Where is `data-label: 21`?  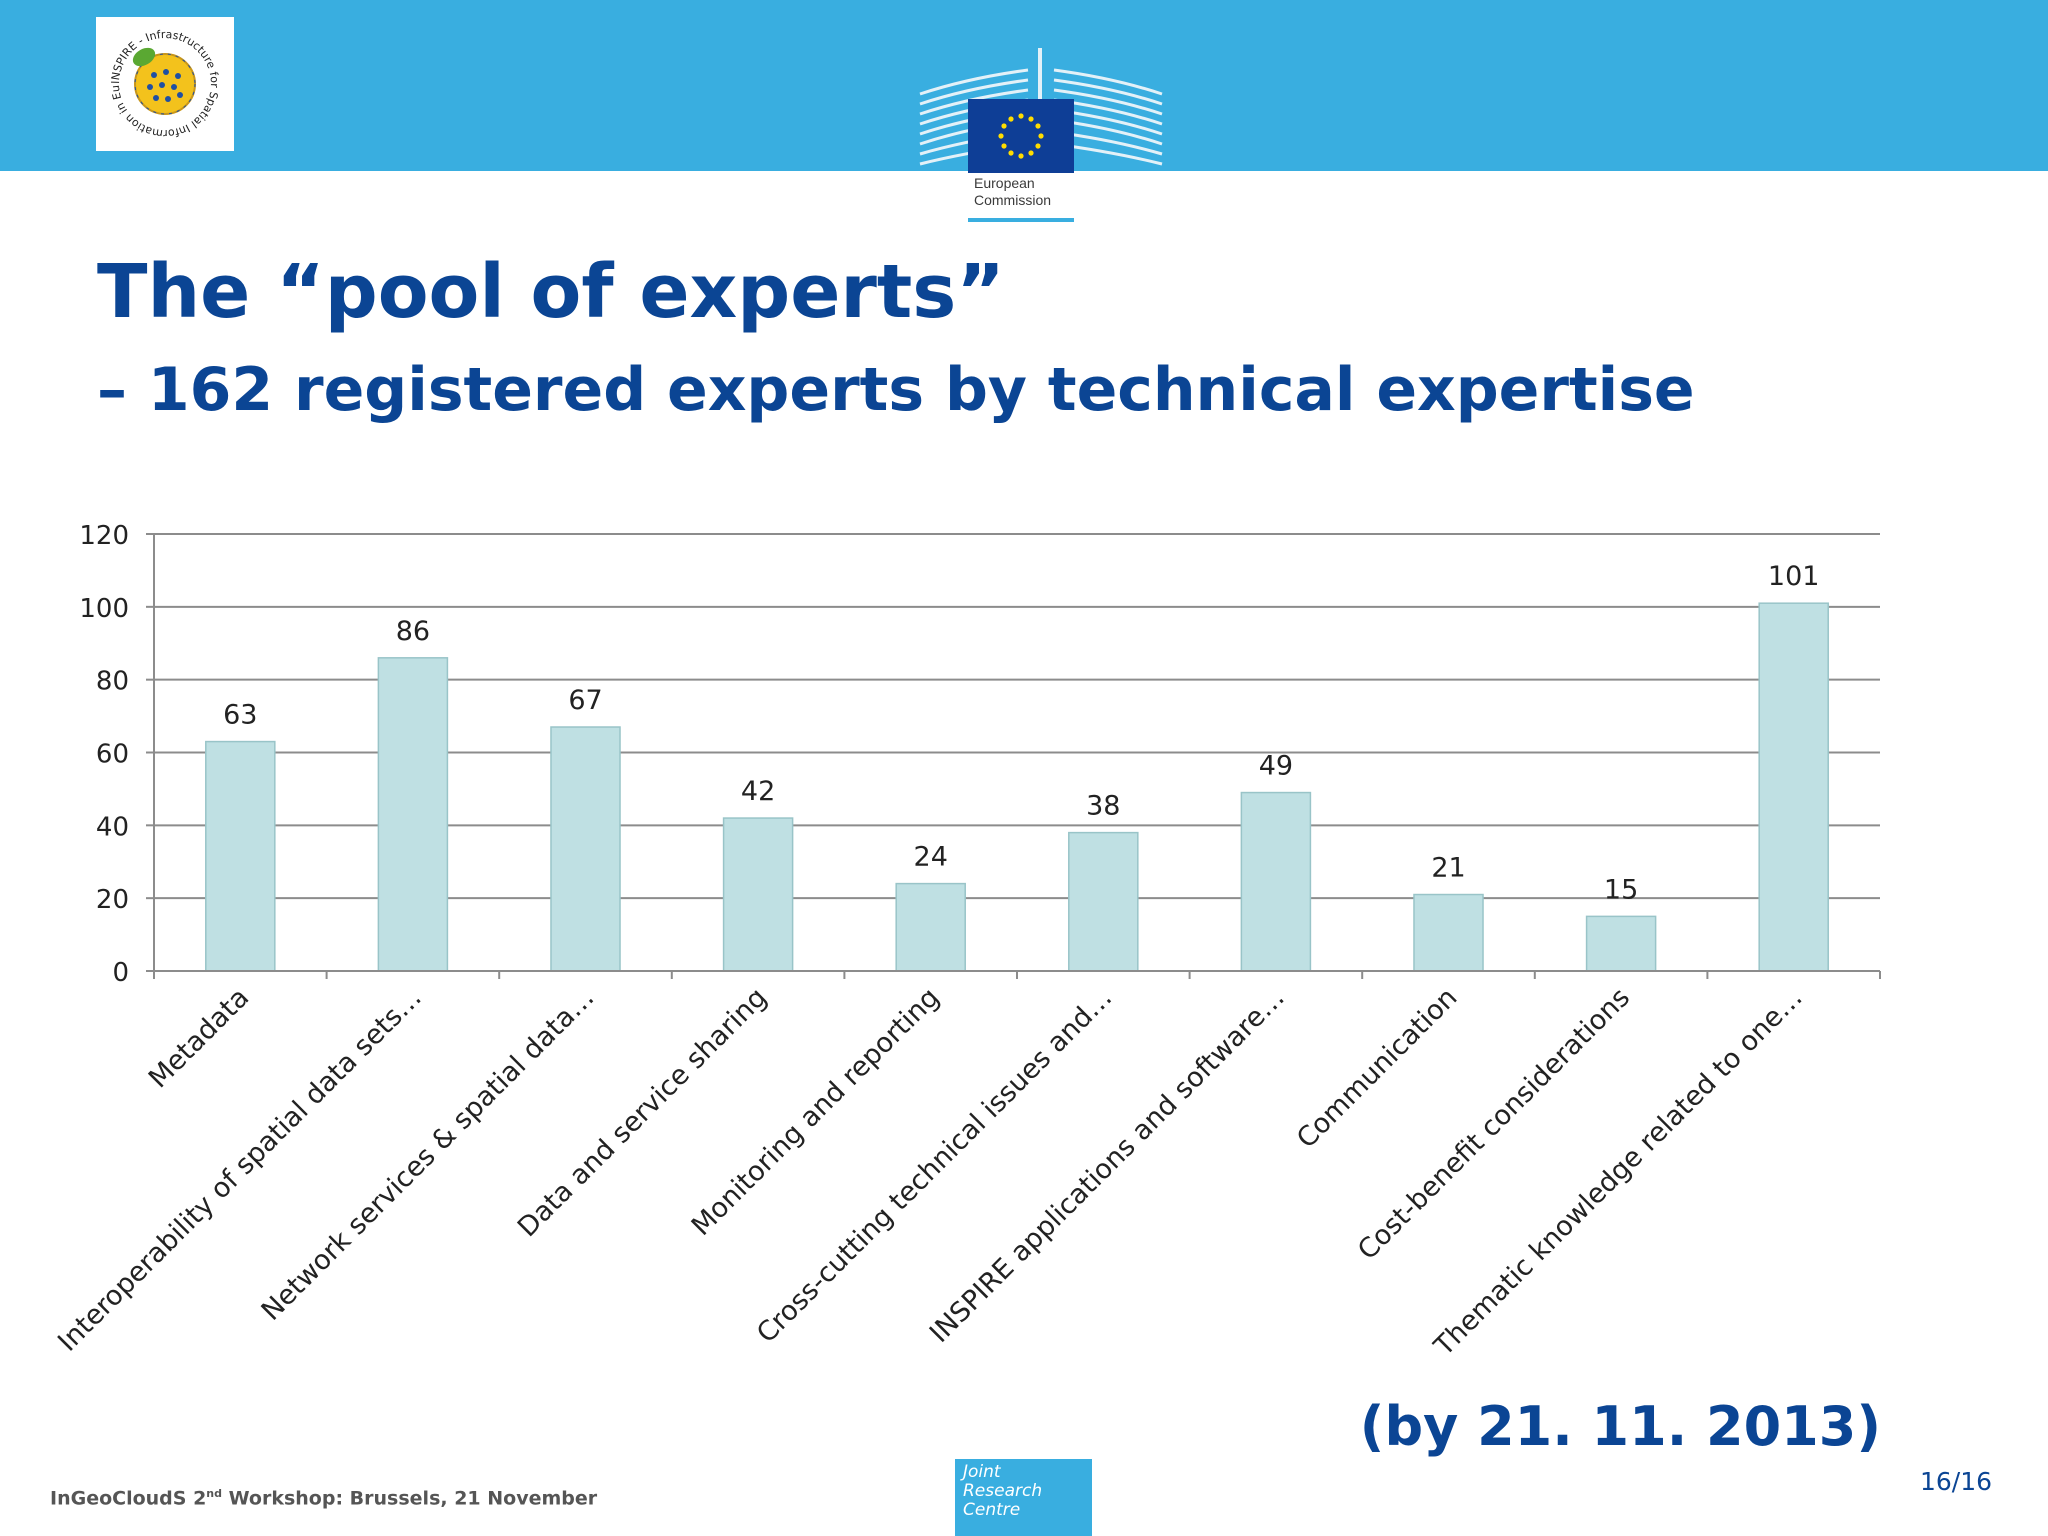 data-label: 21 is located at coordinates (1448, 868).